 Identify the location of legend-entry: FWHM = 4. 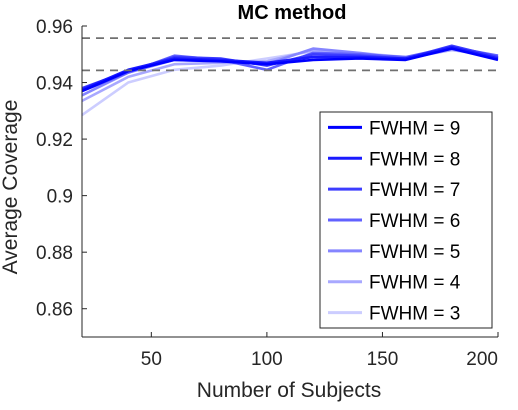
(415, 283).